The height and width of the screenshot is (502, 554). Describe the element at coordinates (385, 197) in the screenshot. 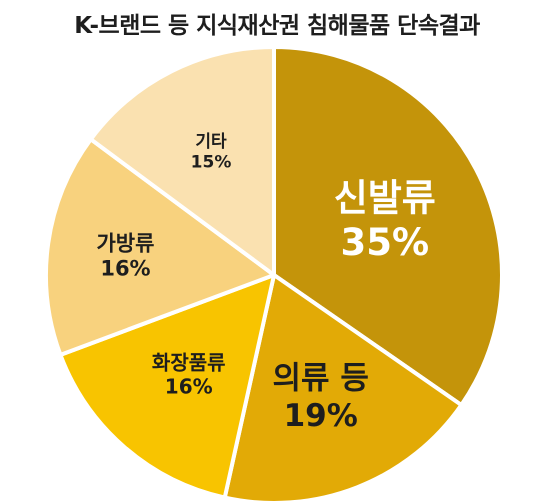

I see `slice-label-1: 신발류` at that location.